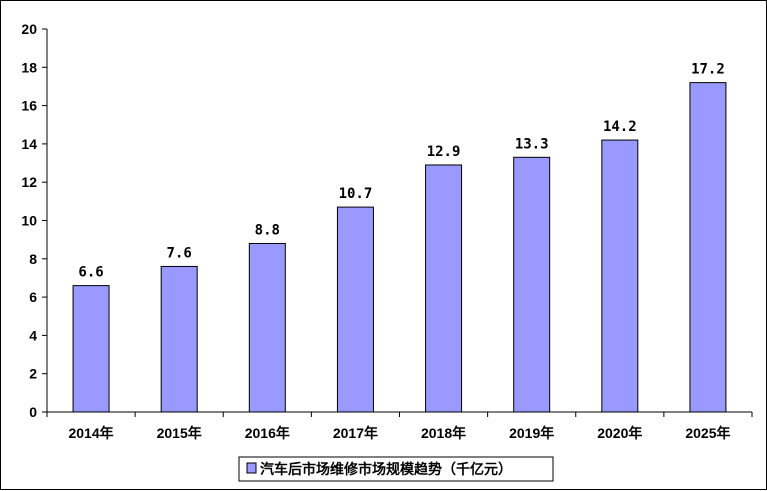 The height and width of the screenshot is (491, 767). Describe the element at coordinates (33, 374) in the screenshot. I see `y-tick-label: 2` at that location.